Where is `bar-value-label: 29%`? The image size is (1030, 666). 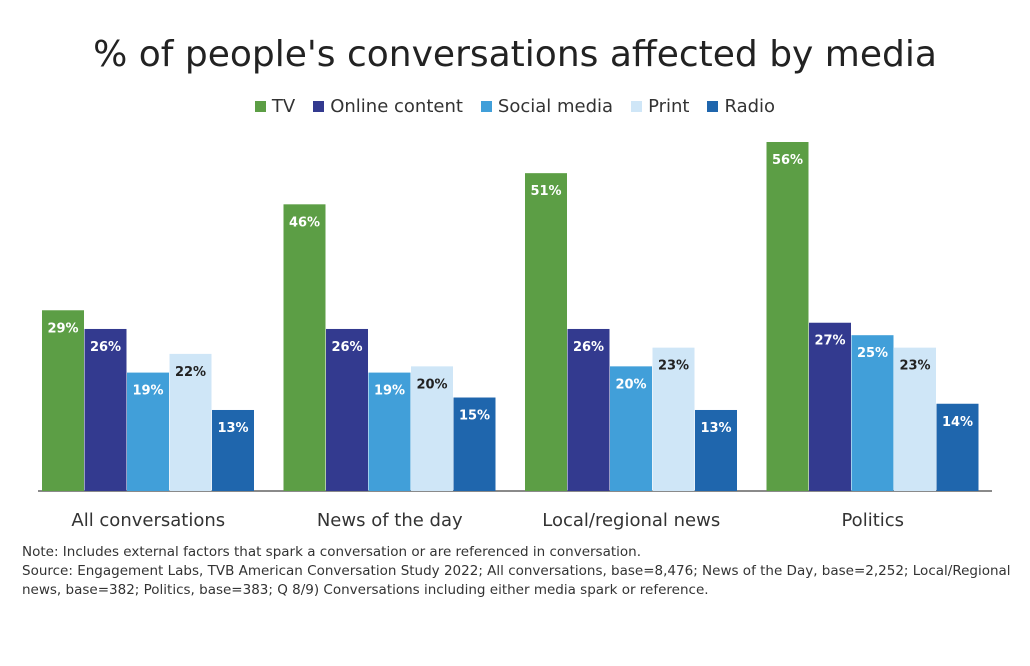
bar-value-label: 29% is located at coordinates (62, 328).